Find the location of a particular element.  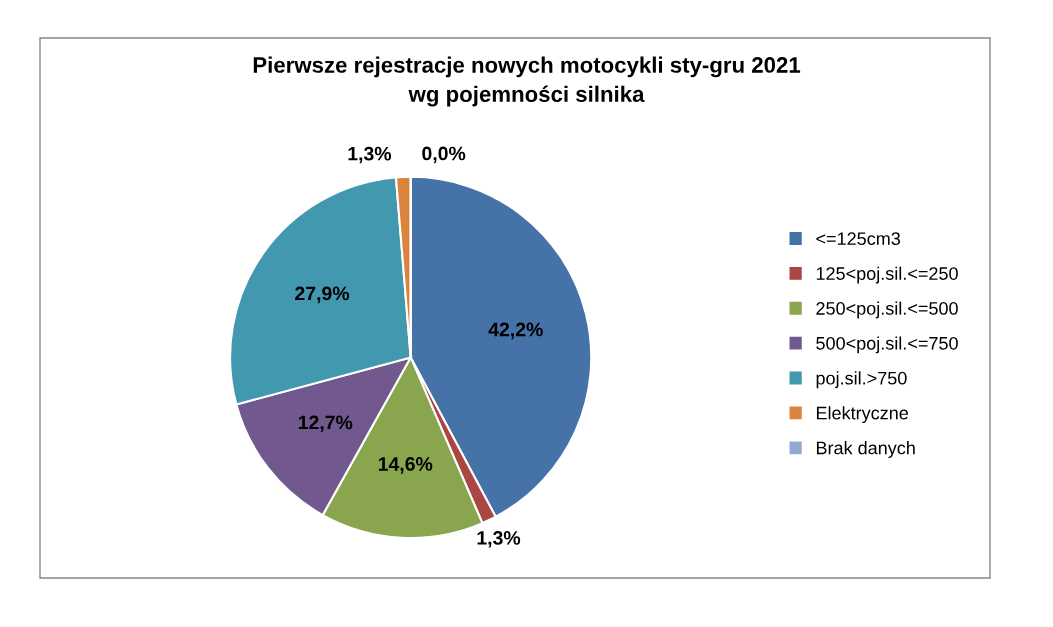

legend-label: 125<poj.sil.<=250 is located at coordinates (887, 275).